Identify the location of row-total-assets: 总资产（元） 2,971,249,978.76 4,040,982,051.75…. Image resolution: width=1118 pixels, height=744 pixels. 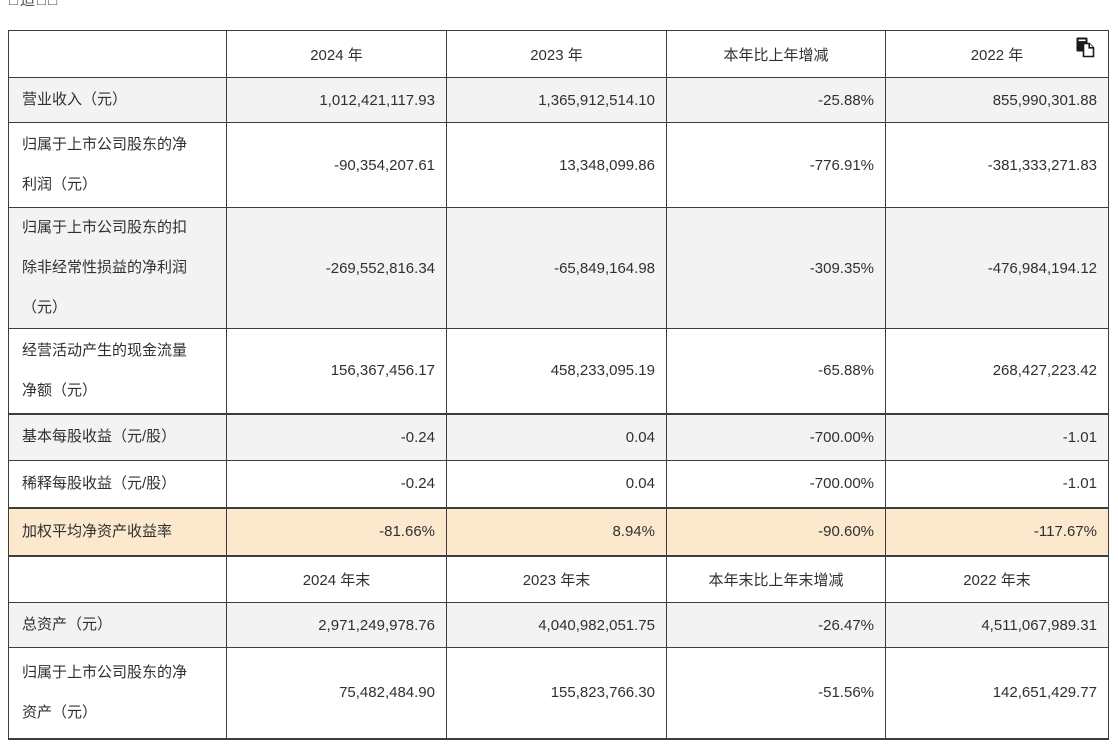
(558, 625).